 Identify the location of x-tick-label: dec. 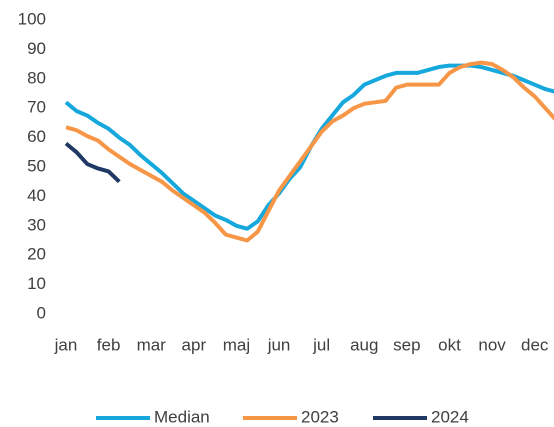
(535, 344).